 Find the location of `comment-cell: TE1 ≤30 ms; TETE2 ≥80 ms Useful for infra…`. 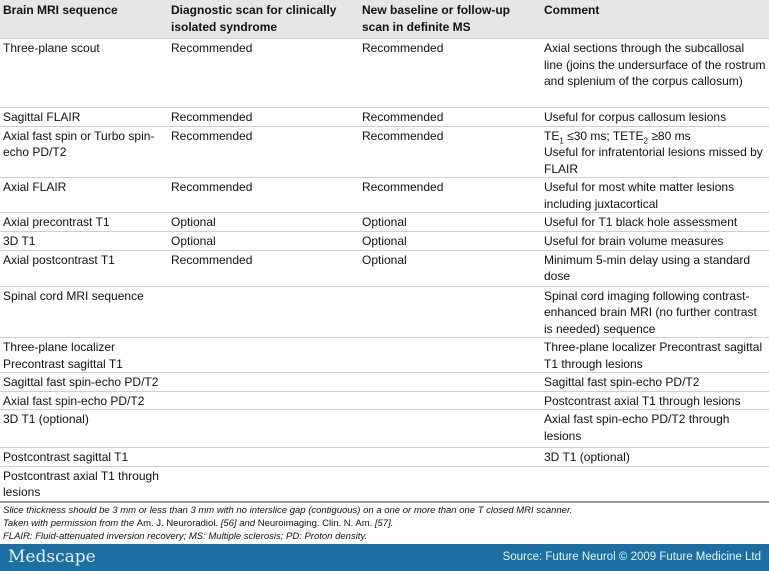

comment-cell: TE1 ≤30 ms; TETE2 ≥80 ms Useful for infra… is located at coordinates (655, 151).